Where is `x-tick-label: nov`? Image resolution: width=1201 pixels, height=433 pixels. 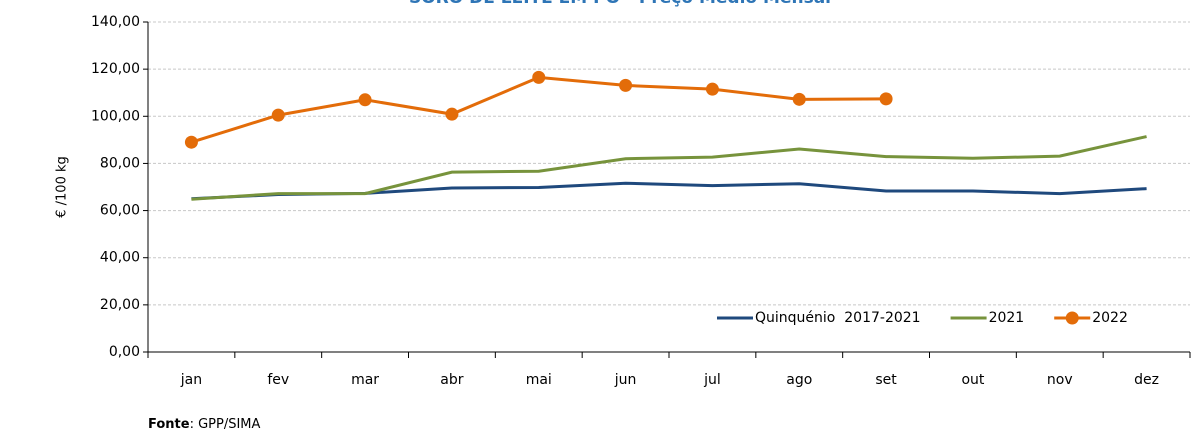 x-tick-label: nov is located at coordinates (1060, 380).